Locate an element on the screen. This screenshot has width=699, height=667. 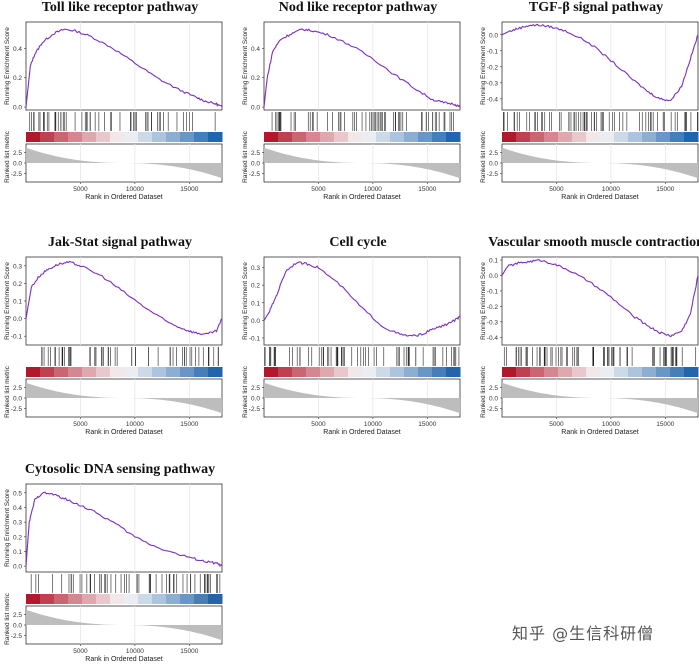
panel-title: TGF-β signal pathway is located at coordinates (596, 7).